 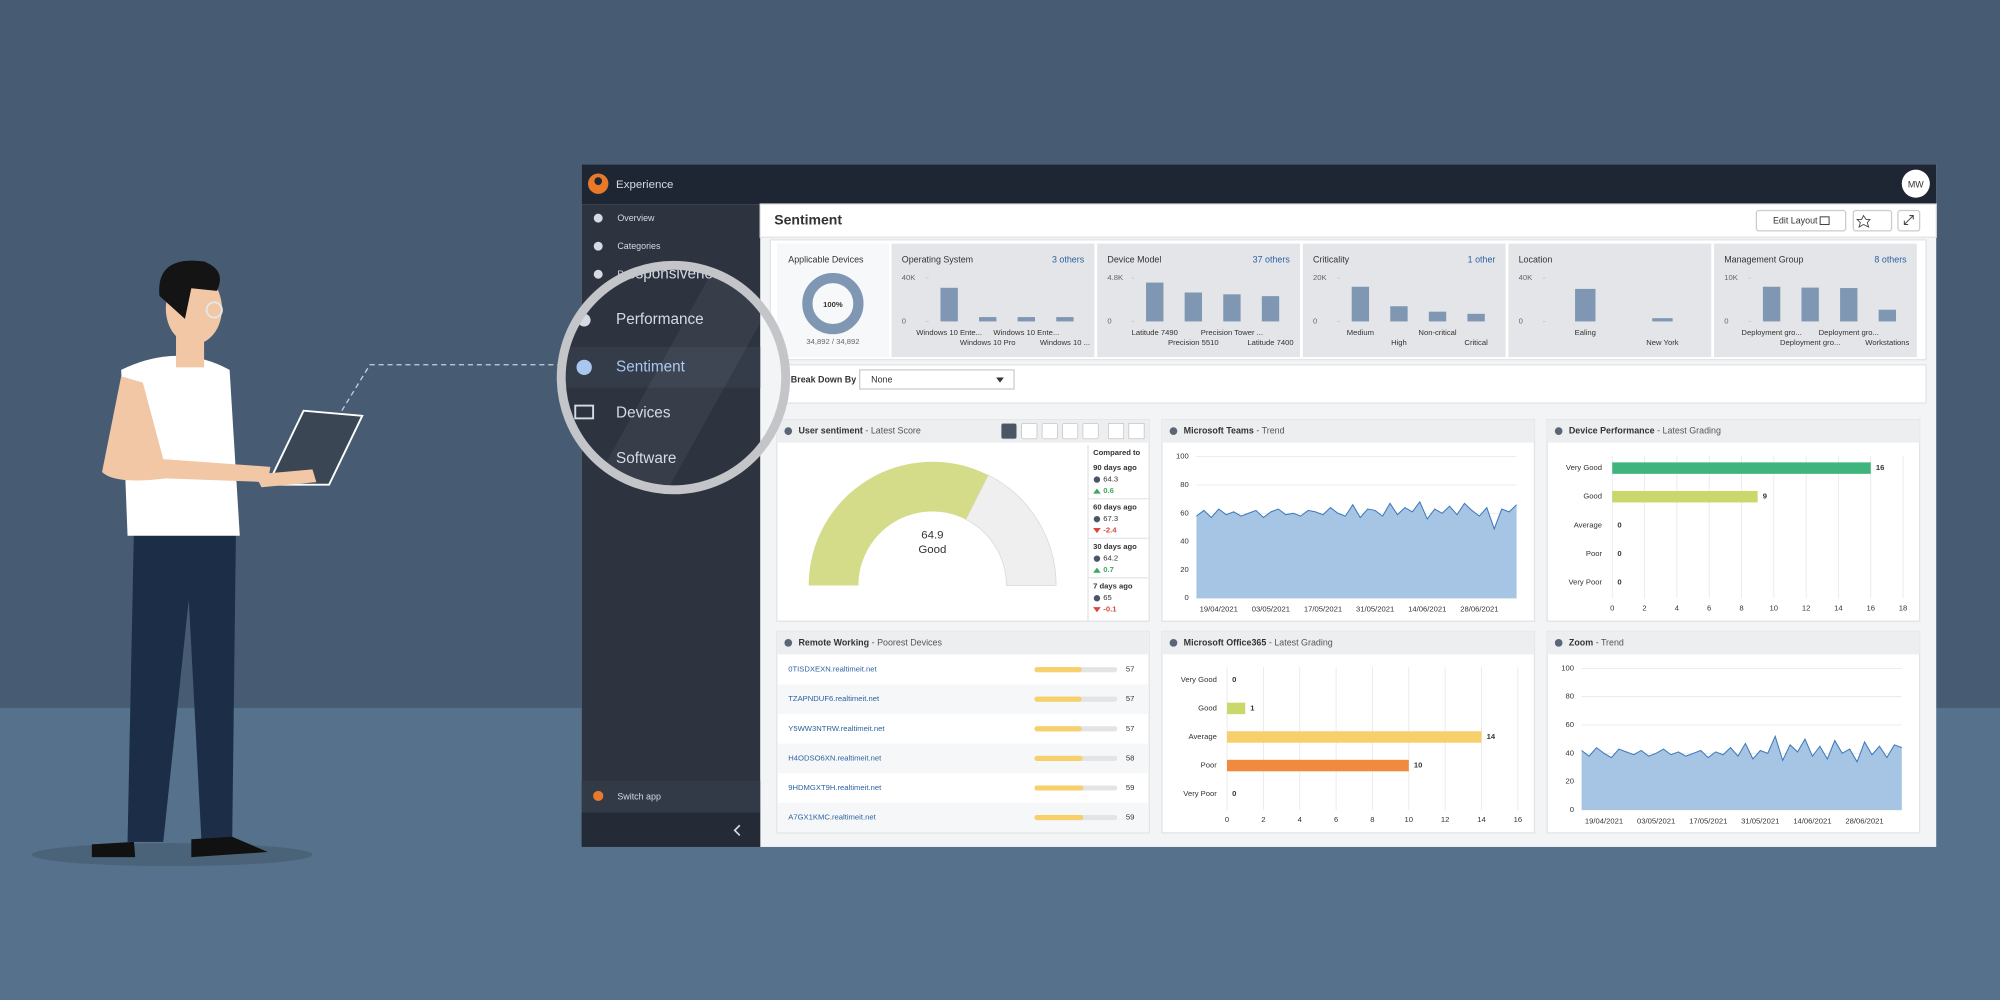 What do you see at coordinates (1331, 260) in the screenshot?
I see `filter-title: Criticality` at bounding box center [1331, 260].